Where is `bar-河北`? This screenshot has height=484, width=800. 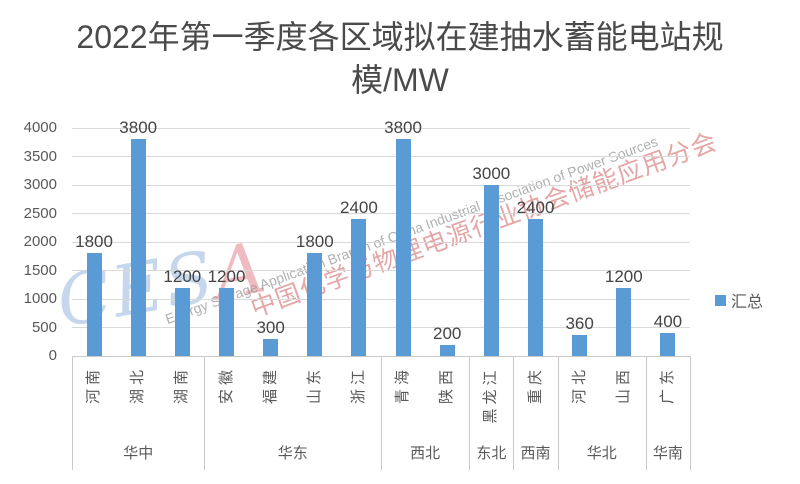 bar-河北 is located at coordinates (580, 345).